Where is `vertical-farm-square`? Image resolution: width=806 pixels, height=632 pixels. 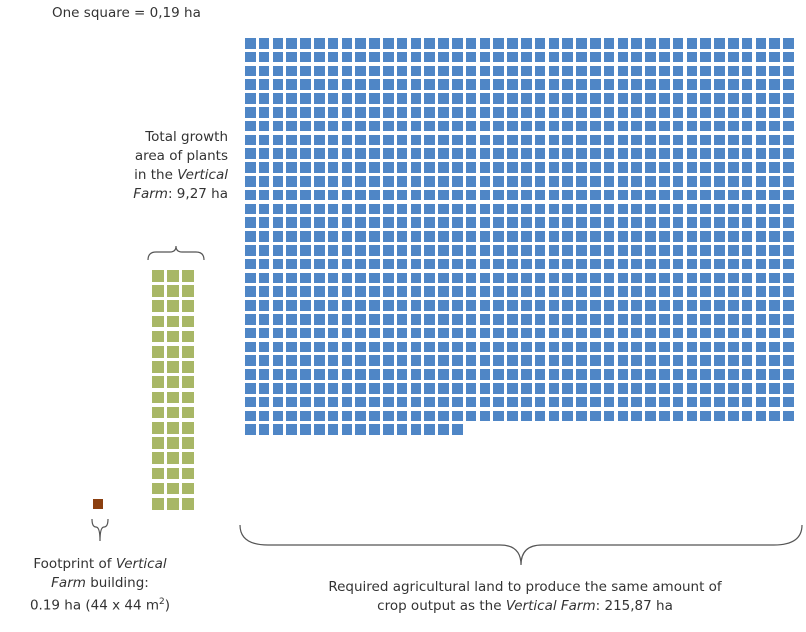
vertical-farm-square is located at coordinates (173, 412).